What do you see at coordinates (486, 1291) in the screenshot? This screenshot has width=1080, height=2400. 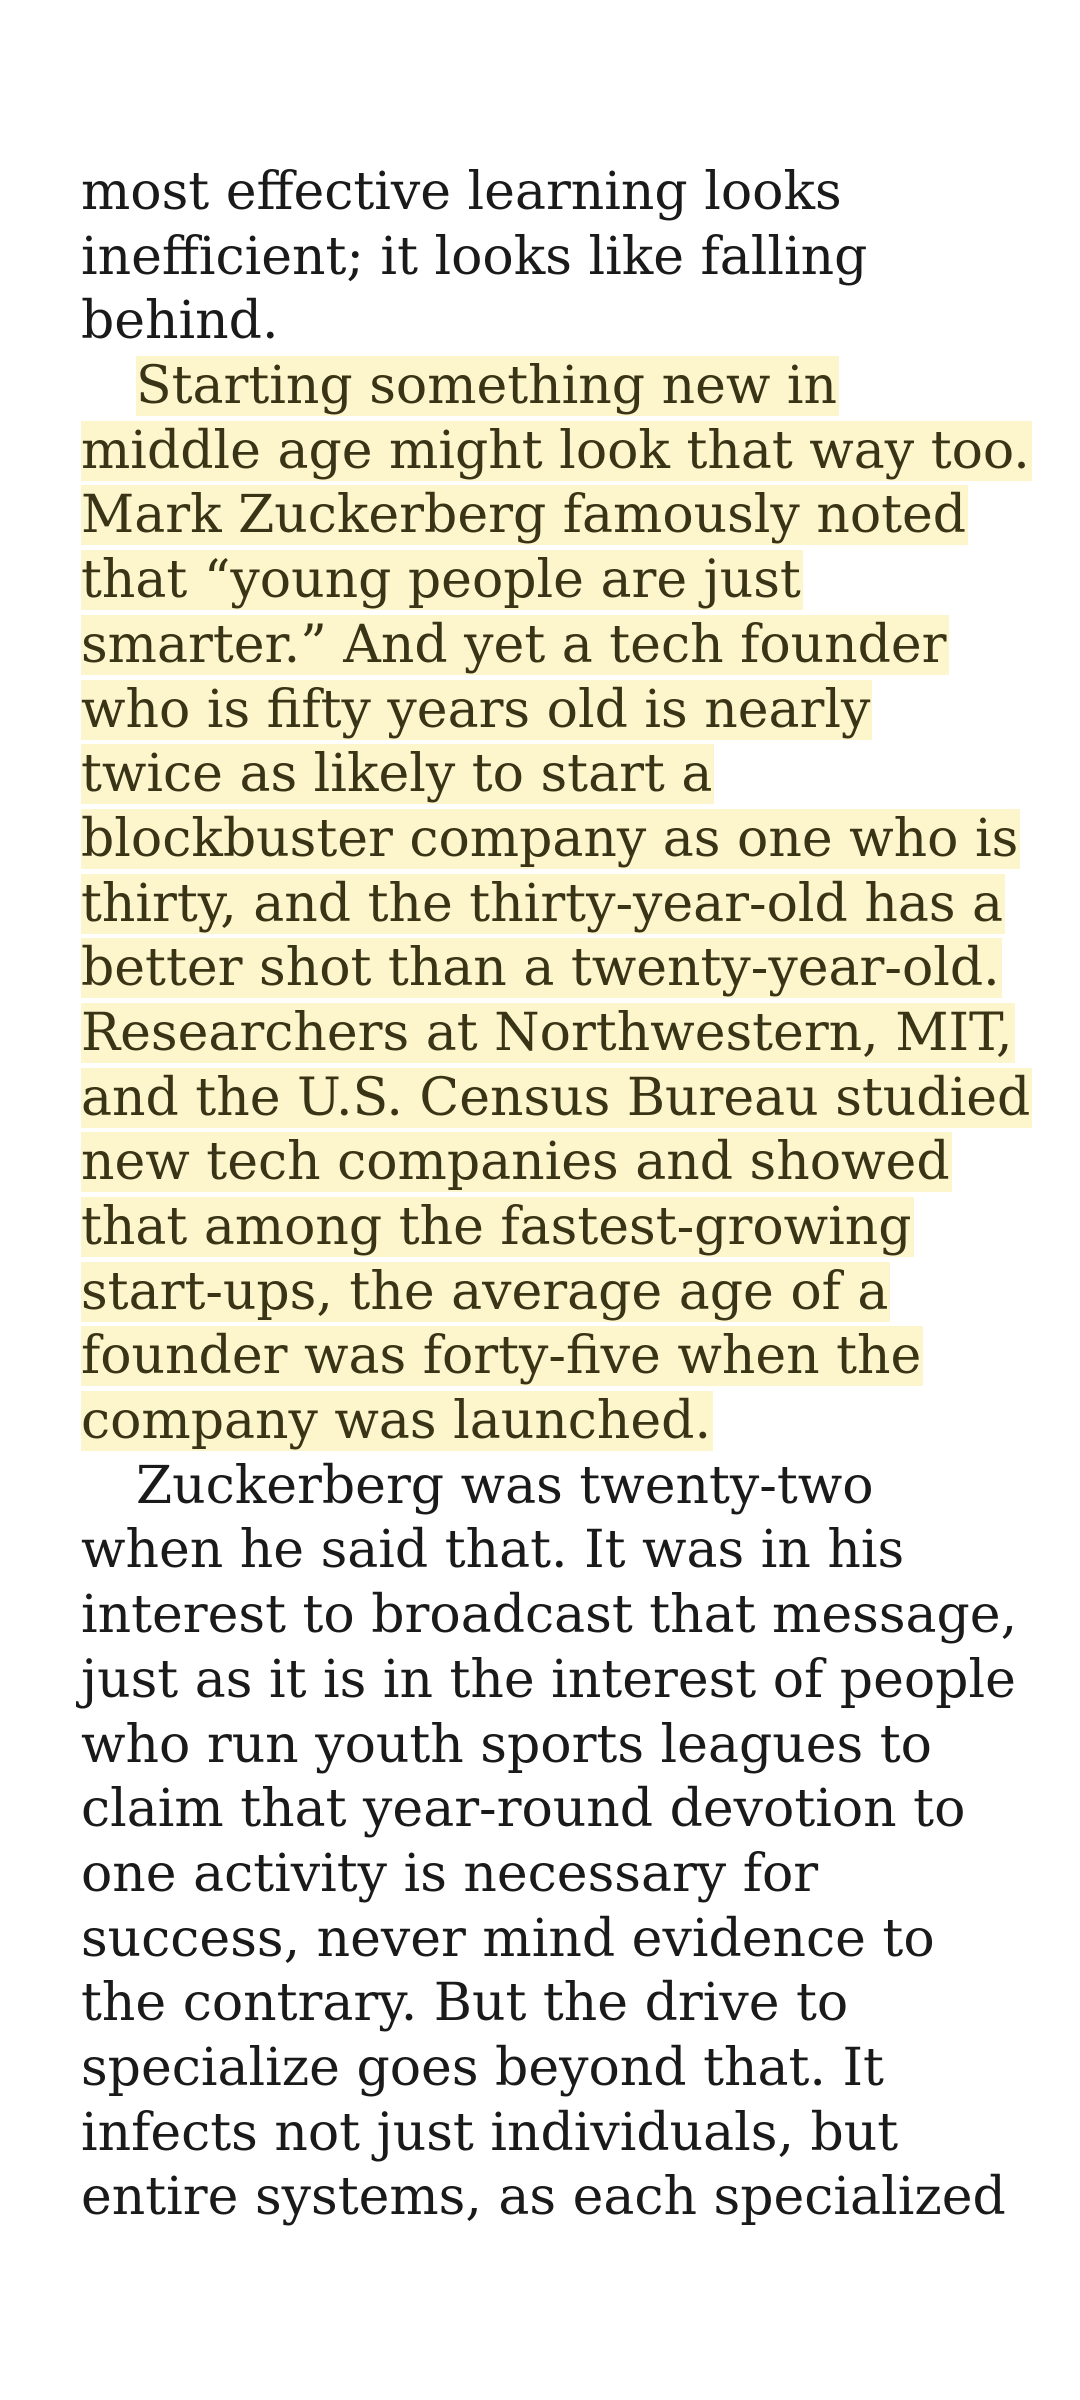 I see `highlight-span: start-ups, the average age of a` at bounding box center [486, 1291].